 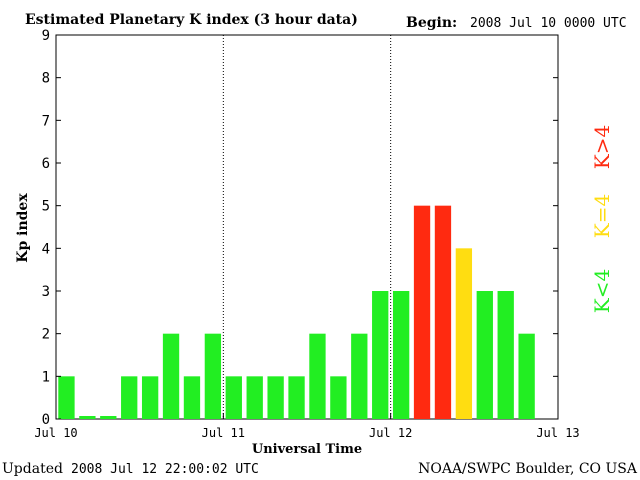 What do you see at coordinates (23, 228) in the screenshot?
I see `y-axis-label: Kp index` at bounding box center [23, 228].